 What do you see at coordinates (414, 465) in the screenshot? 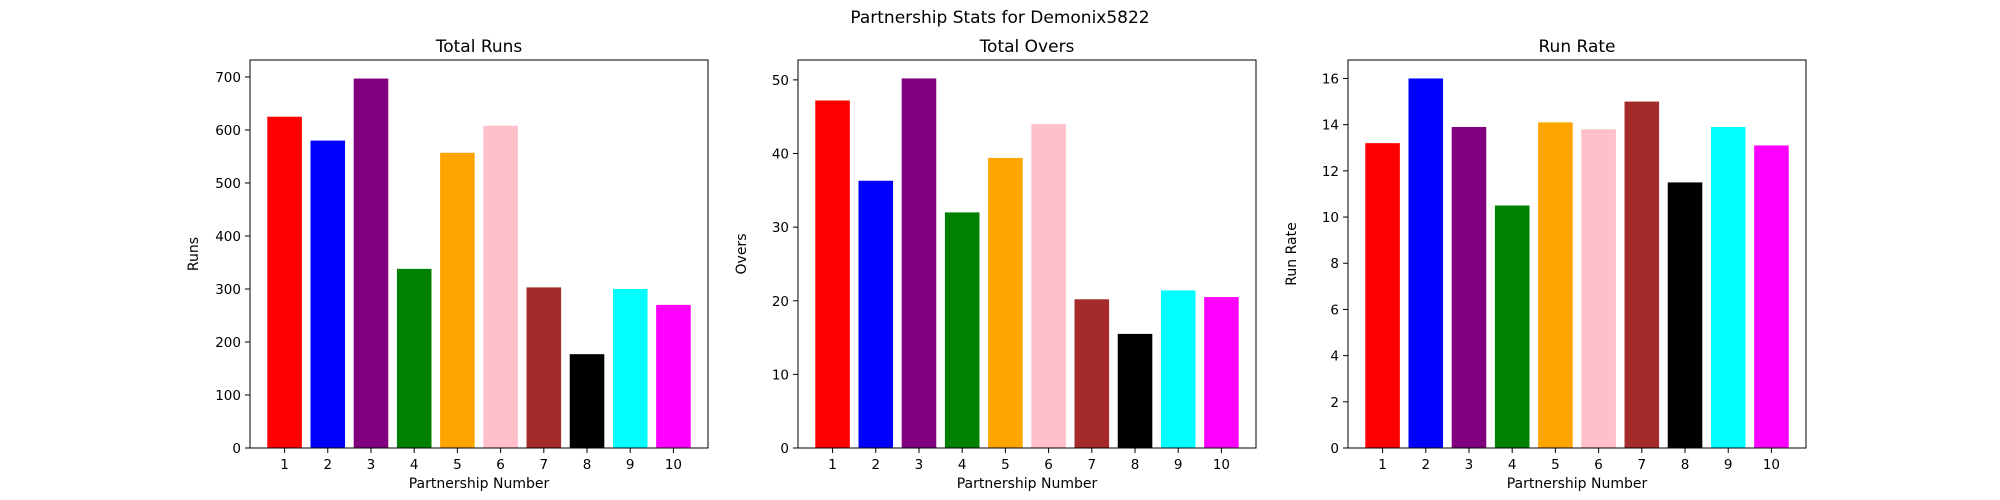
I see `runs-x-tick-label: 4` at bounding box center [414, 465].